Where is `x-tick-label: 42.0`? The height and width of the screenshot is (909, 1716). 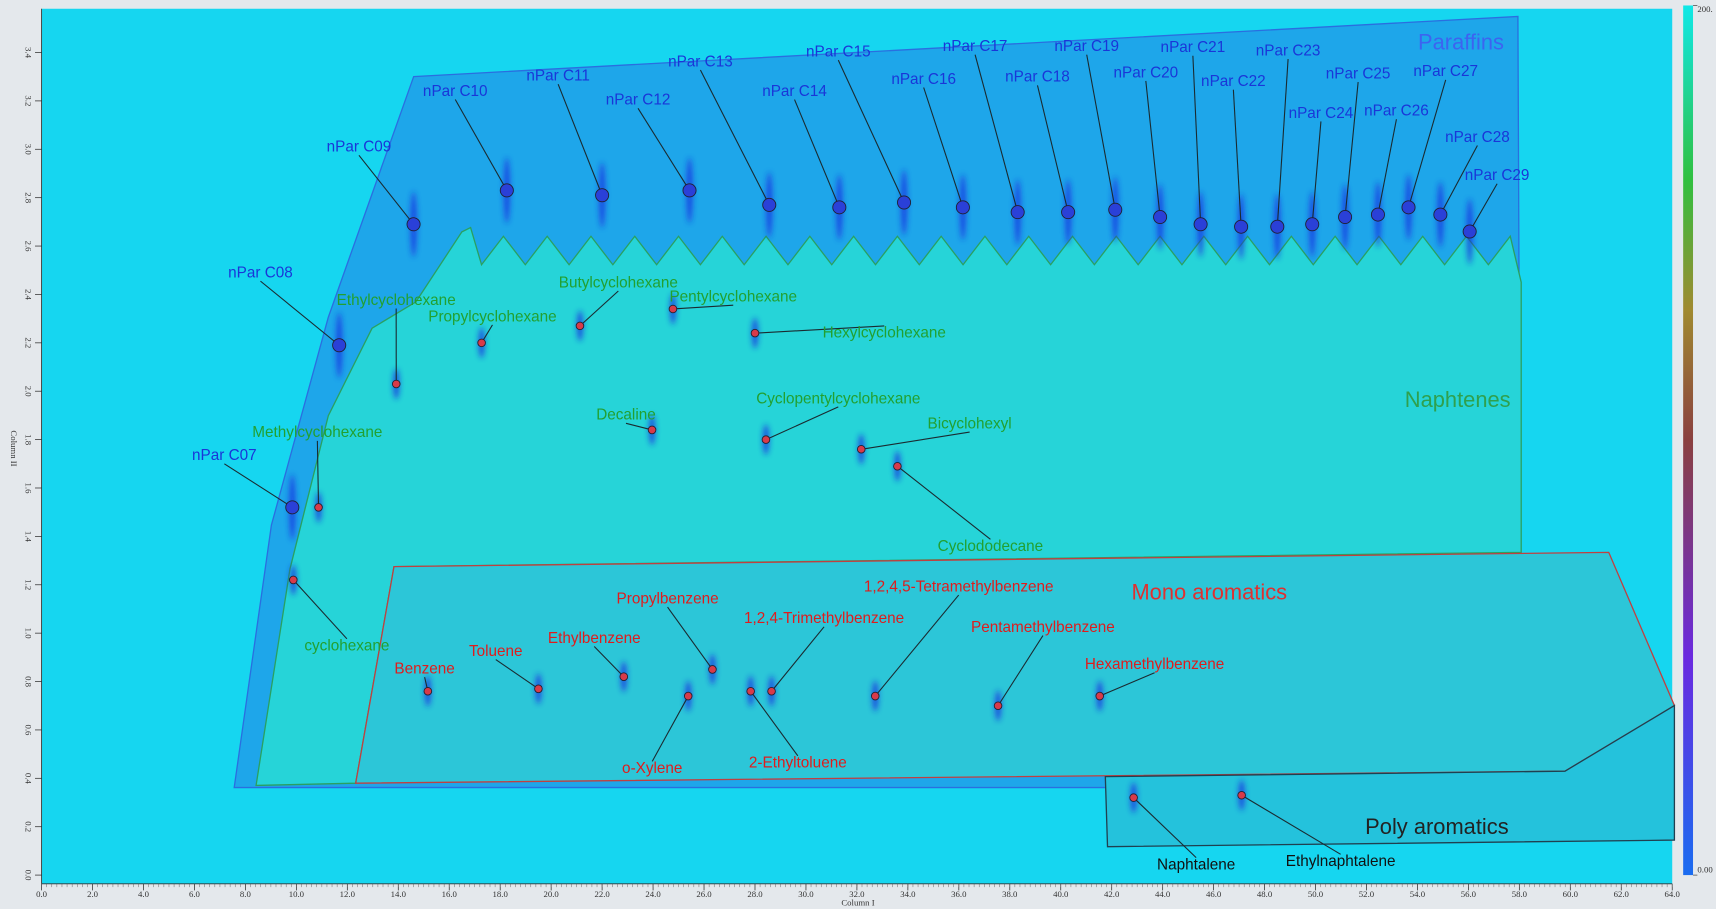
x-tick-label: 42.0 is located at coordinates (1112, 894).